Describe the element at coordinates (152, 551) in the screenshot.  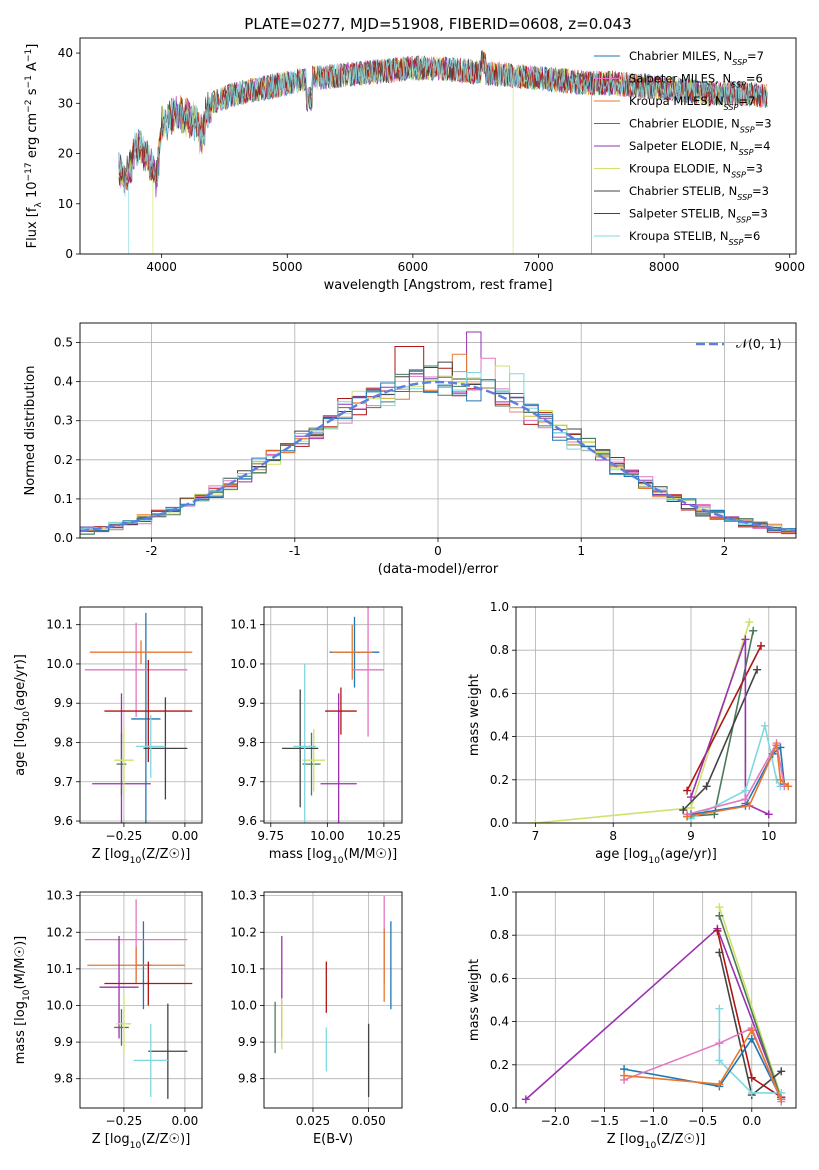
I see `x-tick-label: -2` at that location.